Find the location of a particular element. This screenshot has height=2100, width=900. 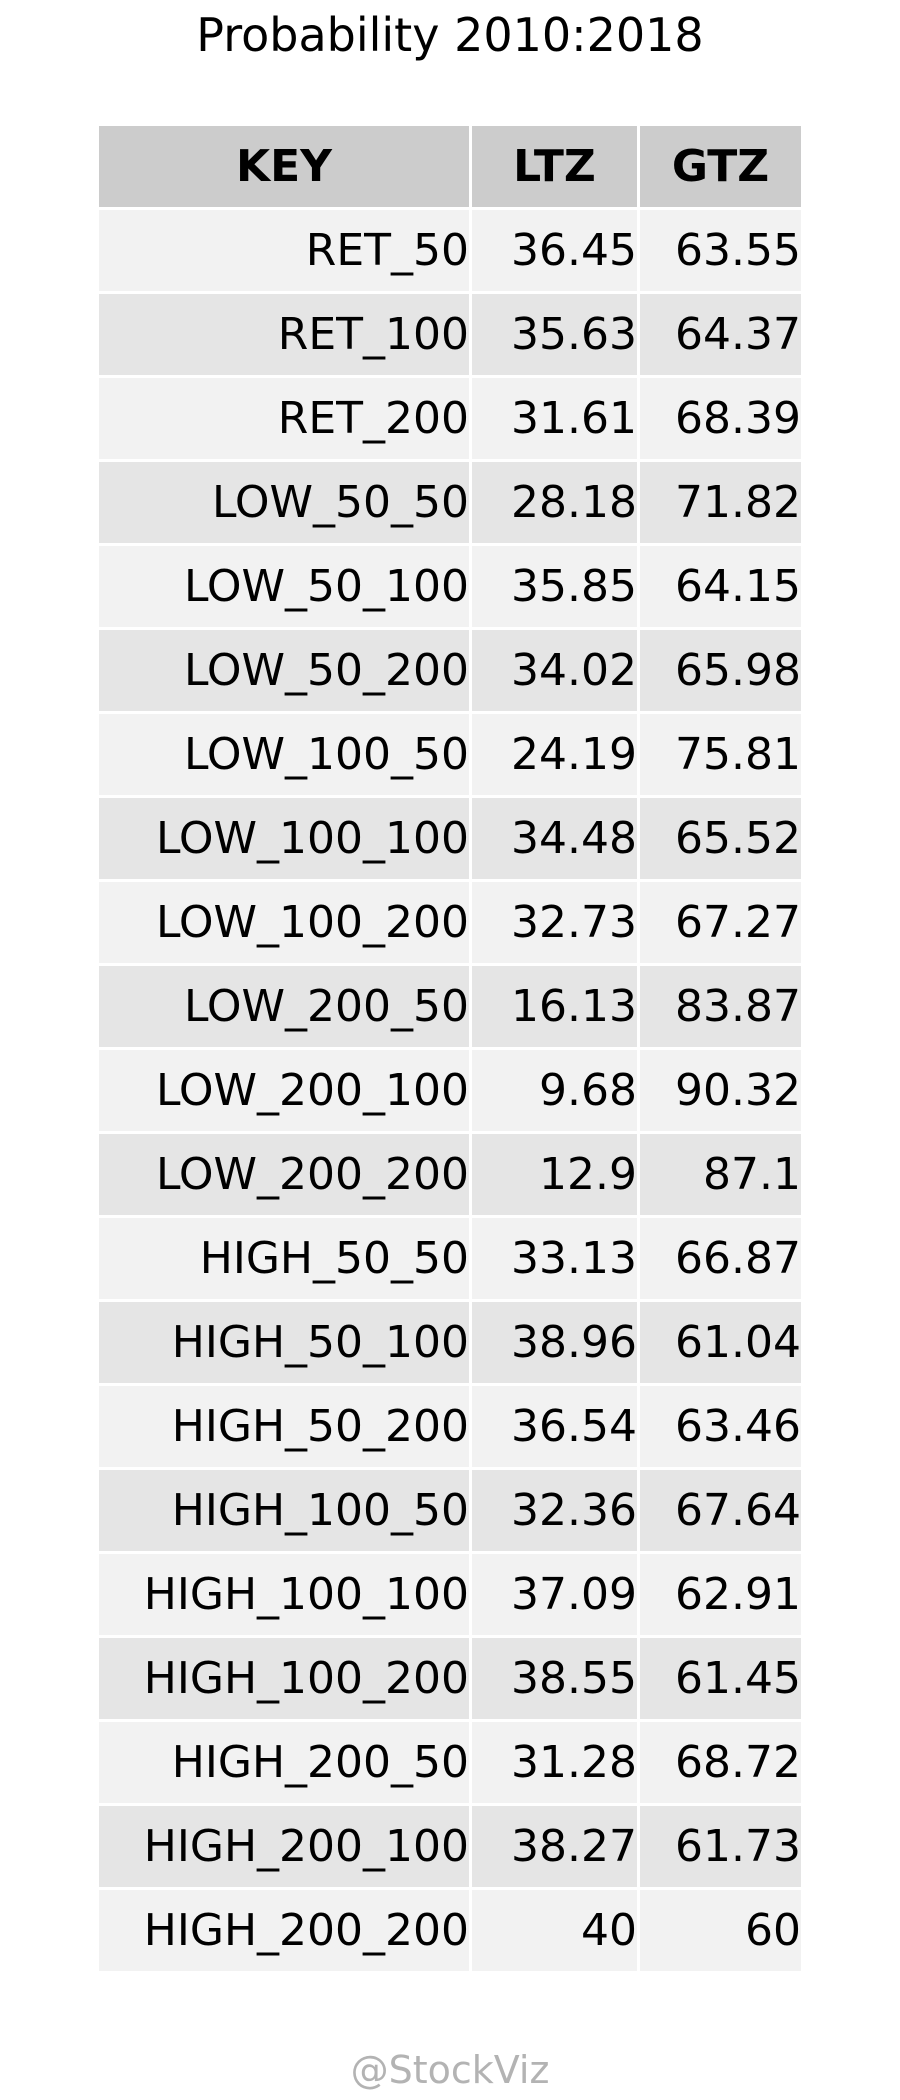

ltz-cell: 38.96 is located at coordinates (556, 1344).